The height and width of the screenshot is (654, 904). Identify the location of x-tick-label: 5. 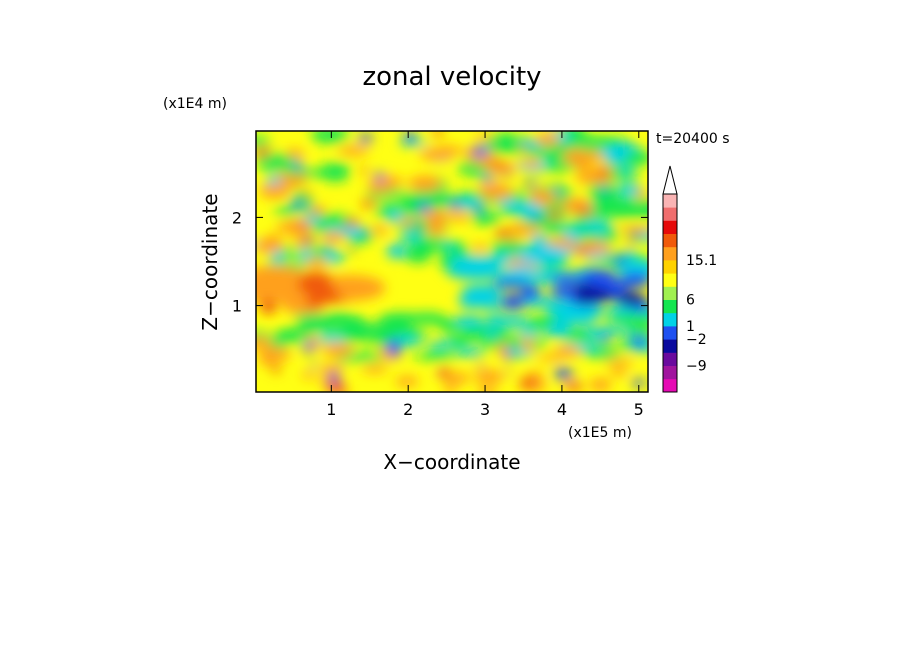
(639, 409).